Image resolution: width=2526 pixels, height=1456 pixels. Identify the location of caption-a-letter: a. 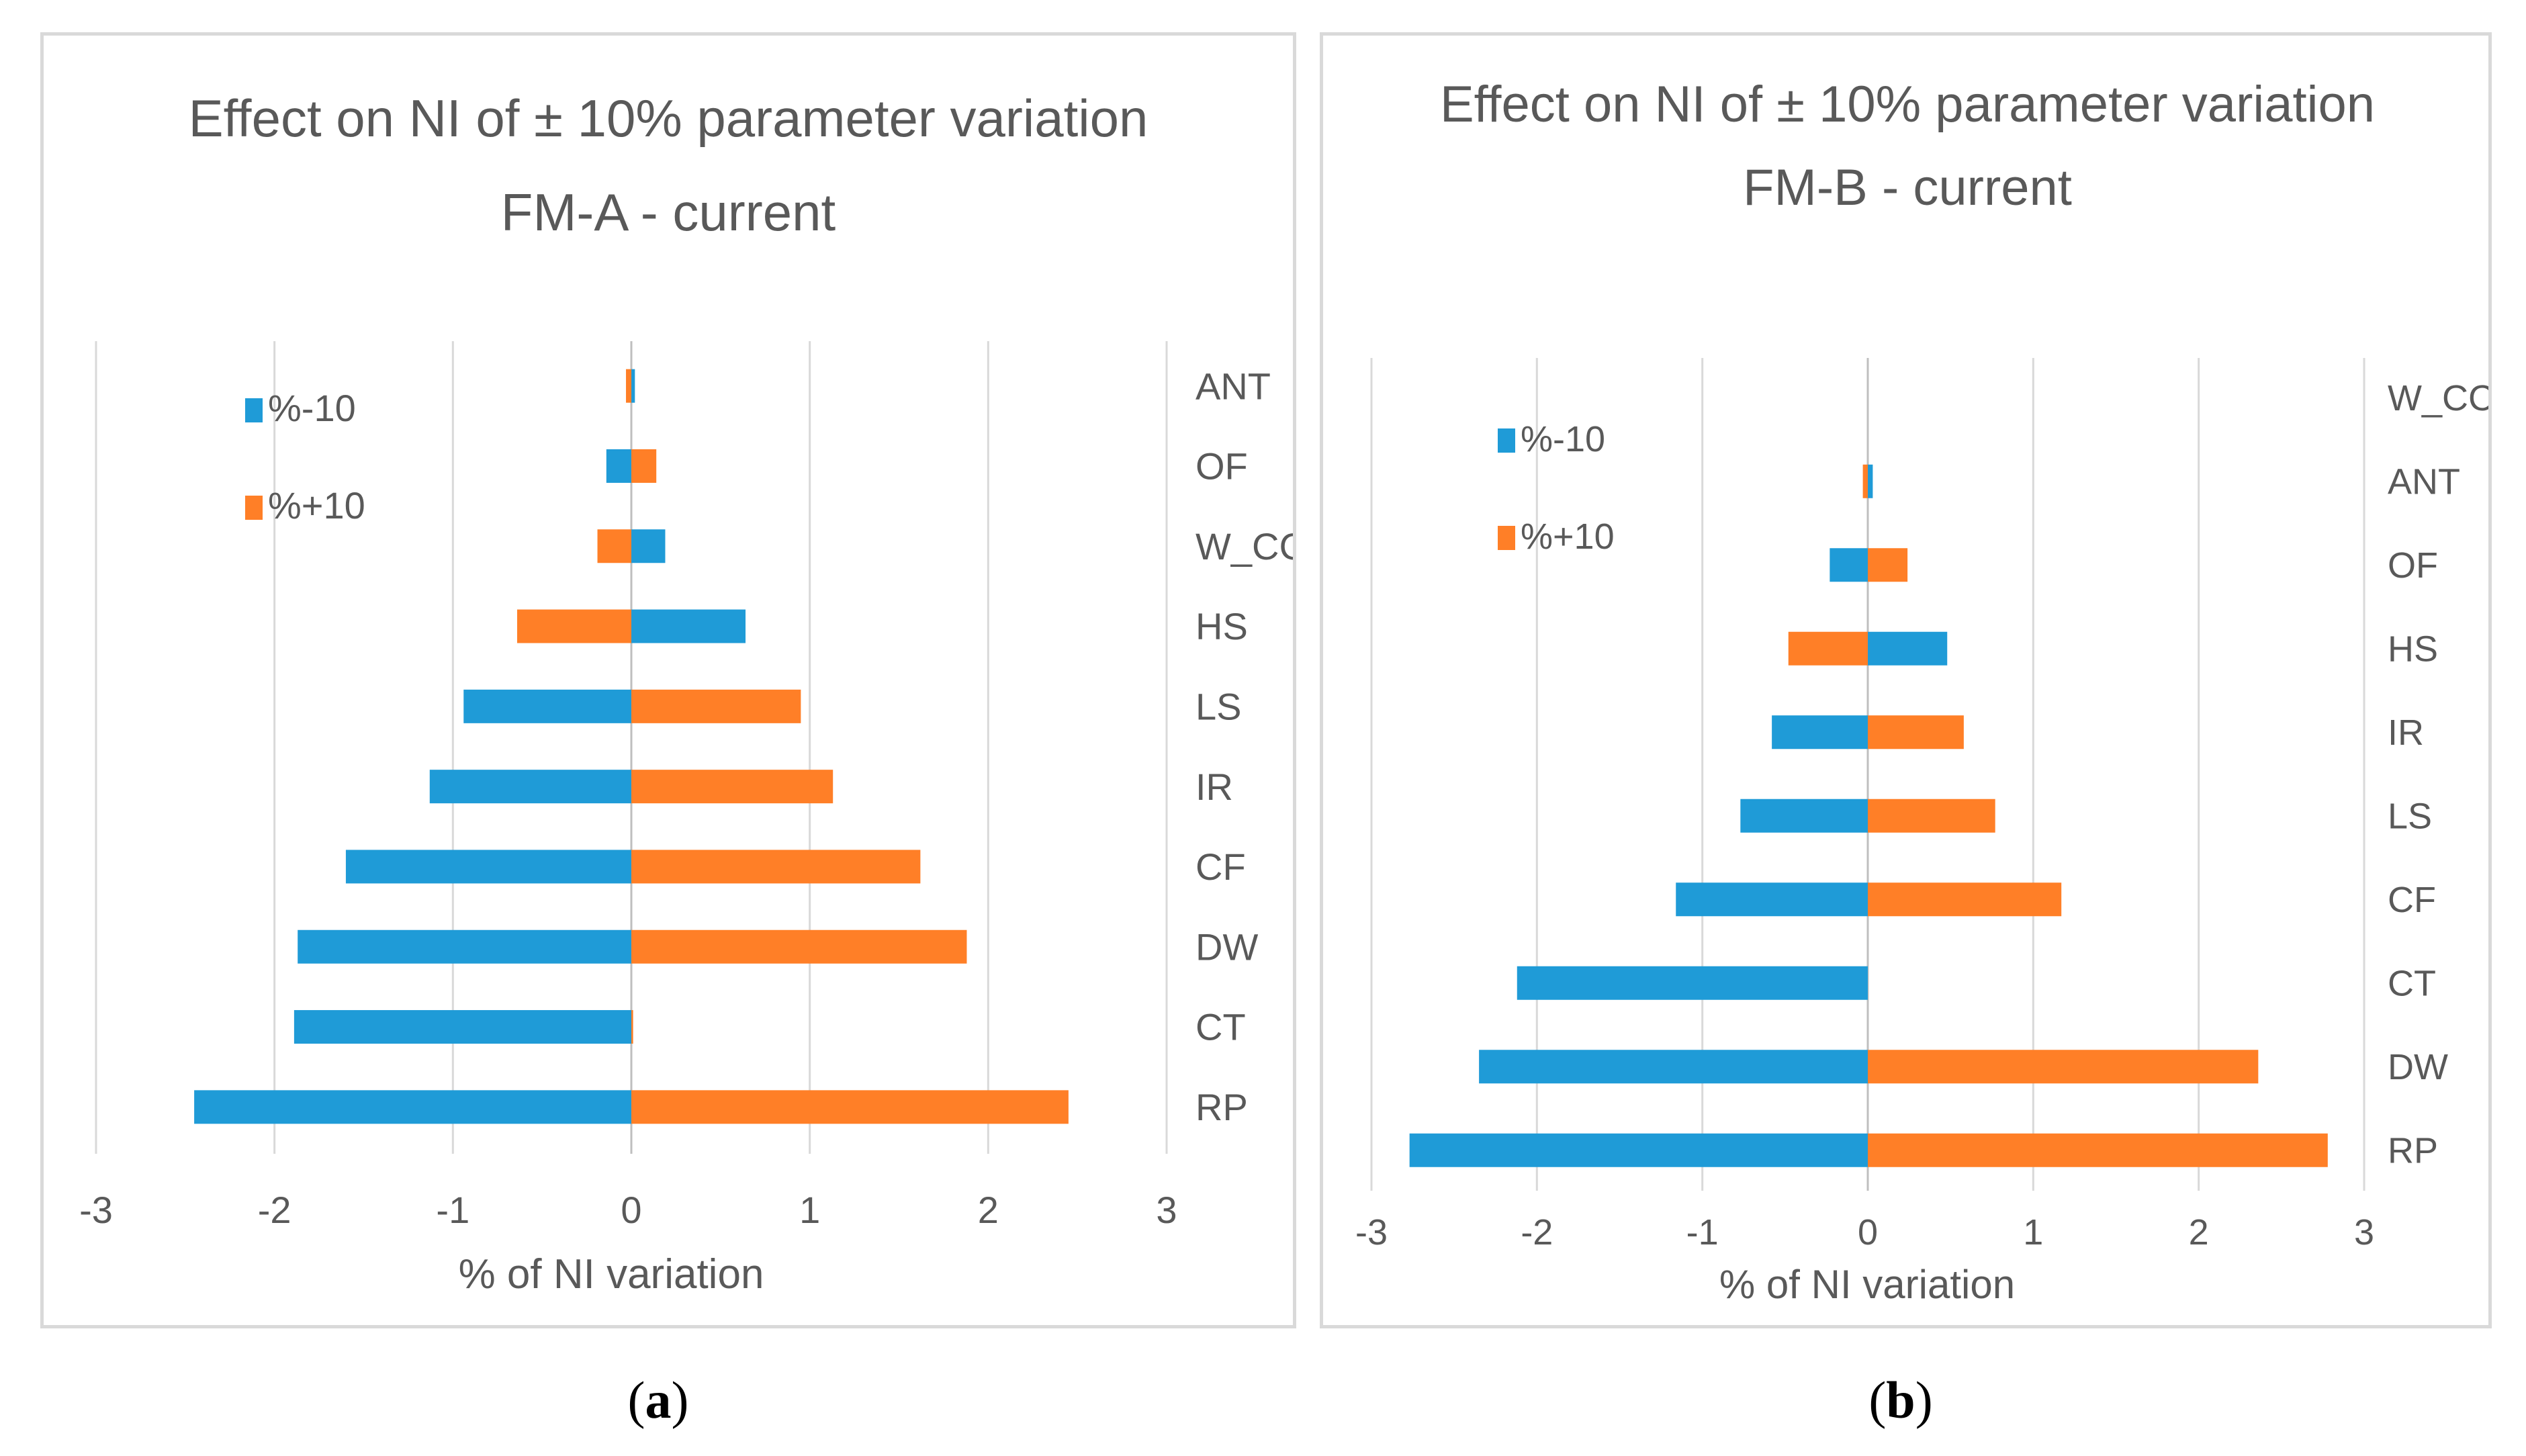
(658, 1400).